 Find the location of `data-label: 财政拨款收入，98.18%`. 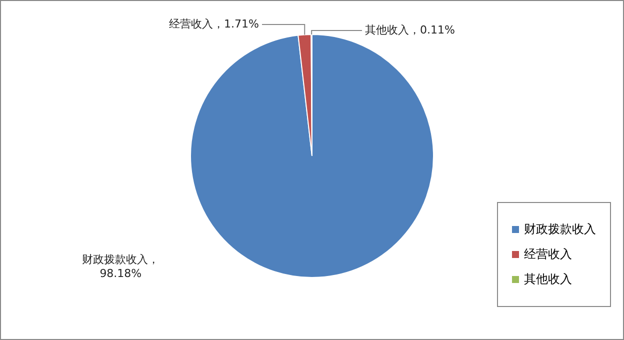

data-label: 财政拨款收入，98.18% is located at coordinates (121, 266).